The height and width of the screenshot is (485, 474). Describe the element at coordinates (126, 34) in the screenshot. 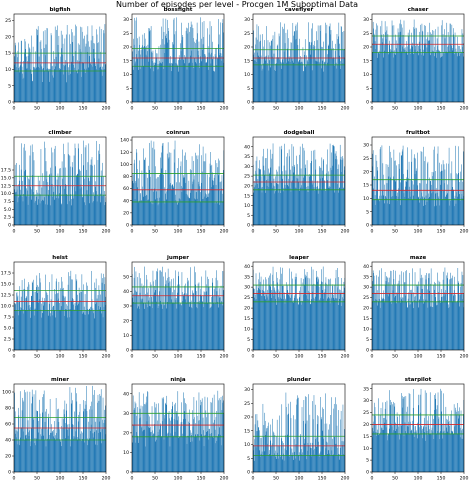

I see `y-tick-label: 25` at that location.